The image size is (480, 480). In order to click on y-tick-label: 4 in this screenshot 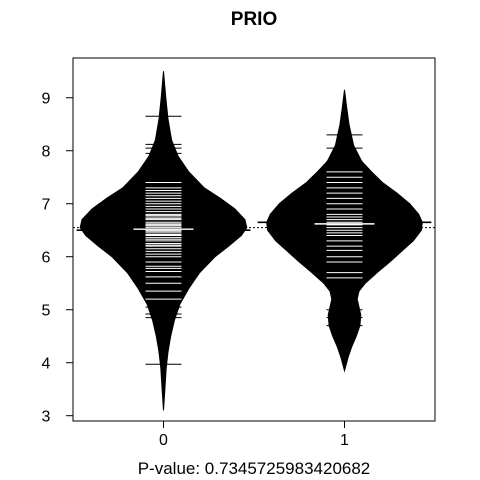, I will do `click(46, 364)`.